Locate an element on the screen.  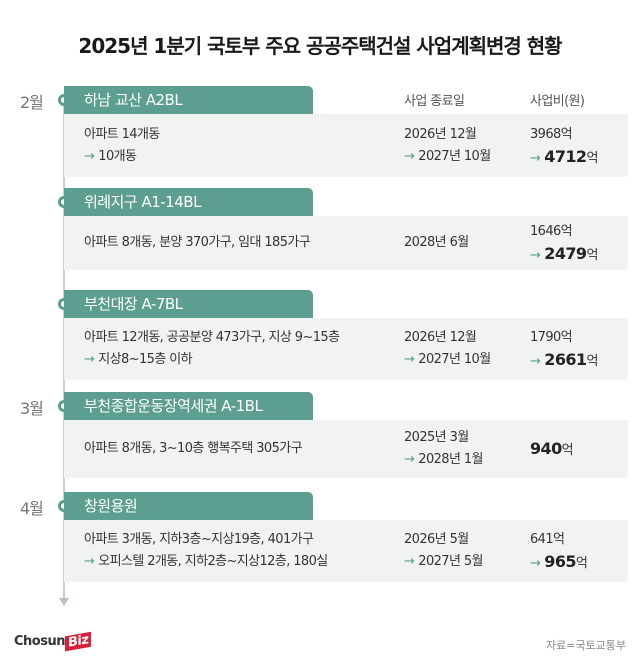
project-name: 하남 교산 A2BL is located at coordinates (188, 100).